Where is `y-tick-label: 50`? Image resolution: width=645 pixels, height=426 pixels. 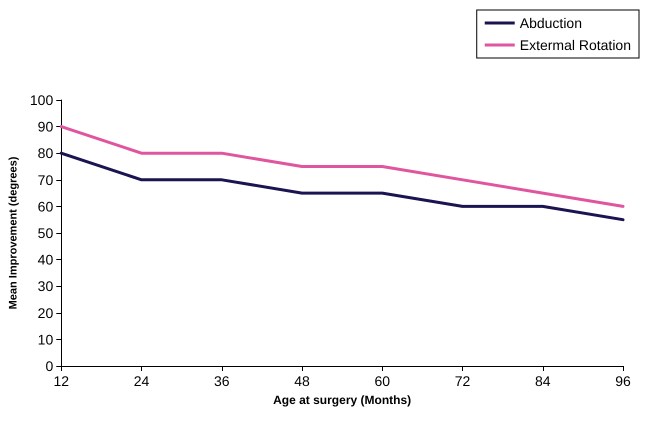 y-tick-label: 50 is located at coordinates (46, 233).